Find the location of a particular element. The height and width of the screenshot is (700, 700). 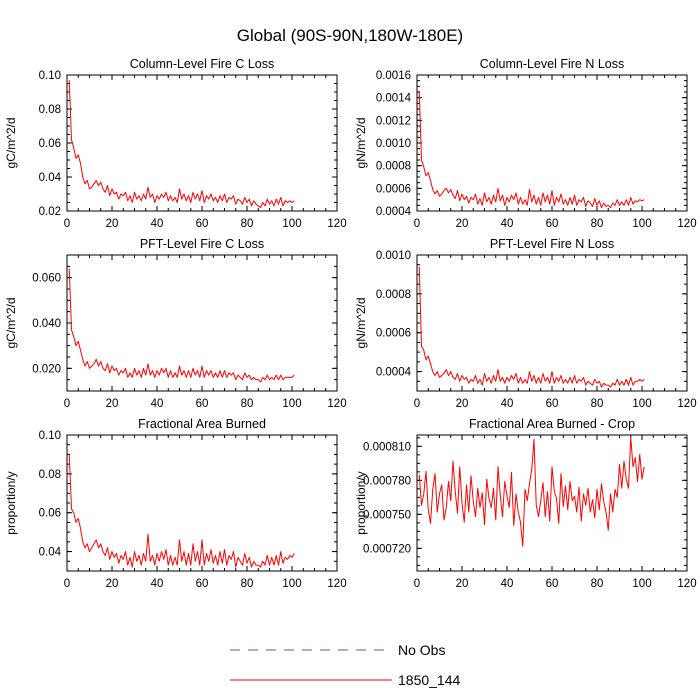

panel-title: Column-Level Fire C Loss is located at coordinates (202, 64).